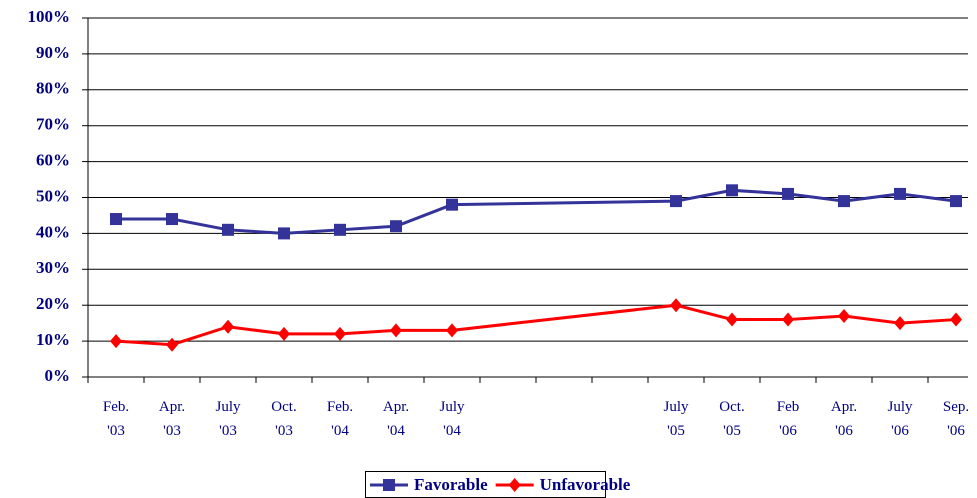 This screenshot has width=977, height=498. What do you see at coordinates (844, 419) in the screenshot?
I see `x-tick-label: Apr. '06` at bounding box center [844, 419].